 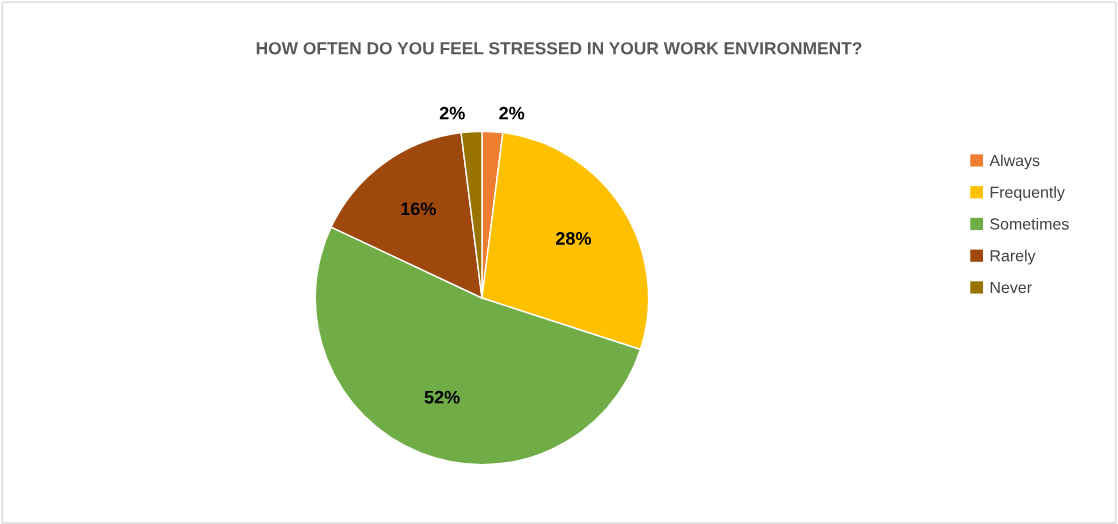 What do you see at coordinates (573, 238) in the screenshot?
I see `data-label: 28%` at bounding box center [573, 238].